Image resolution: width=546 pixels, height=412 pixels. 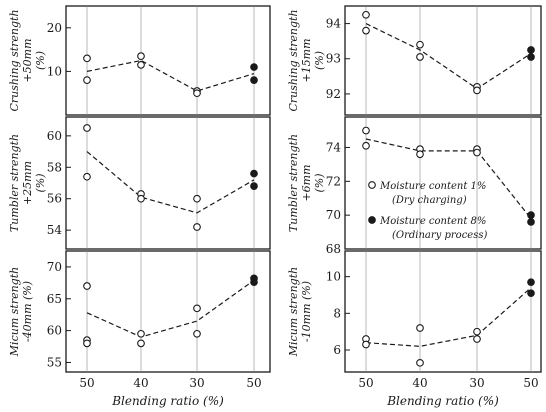 What do you see at coordinates (333, 59) in the screenshot?
I see `y-tick-label: 93` at bounding box center [333, 59].